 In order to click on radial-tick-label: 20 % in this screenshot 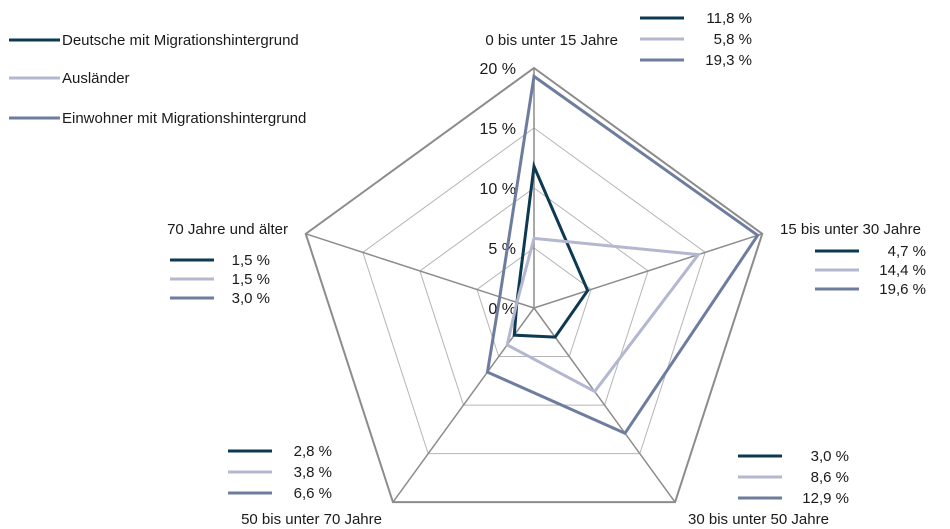, I will do `click(498, 69)`.